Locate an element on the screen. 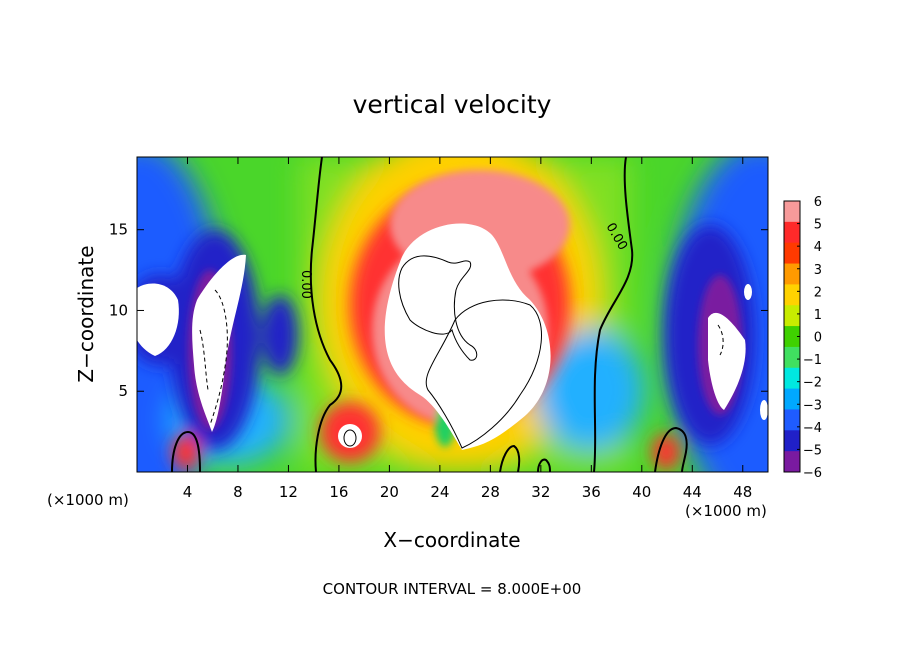 This screenshot has width=904, height=654. colorbar-label: 5 is located at coordinates (818, 225).